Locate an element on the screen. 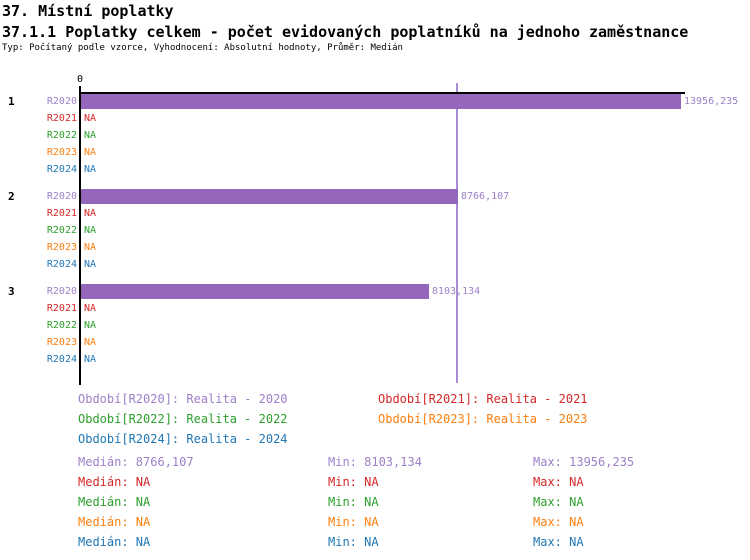 This screenshot has width=750, height=560. x-axis-line is located at coordinates (382, 93).